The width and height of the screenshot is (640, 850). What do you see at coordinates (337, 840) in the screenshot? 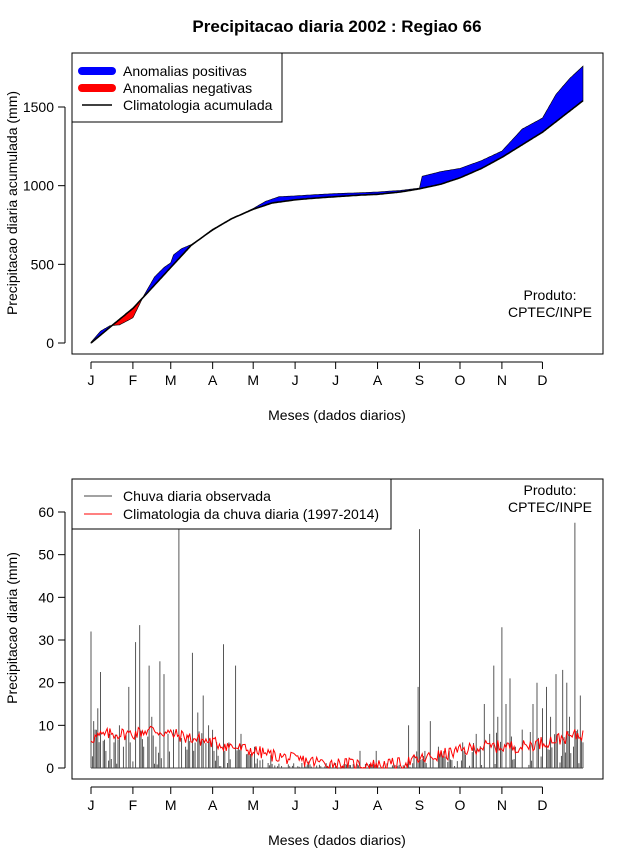
I see `x-axis-label-2: Meses (dados diarios)` at bounding box center [337, 840].